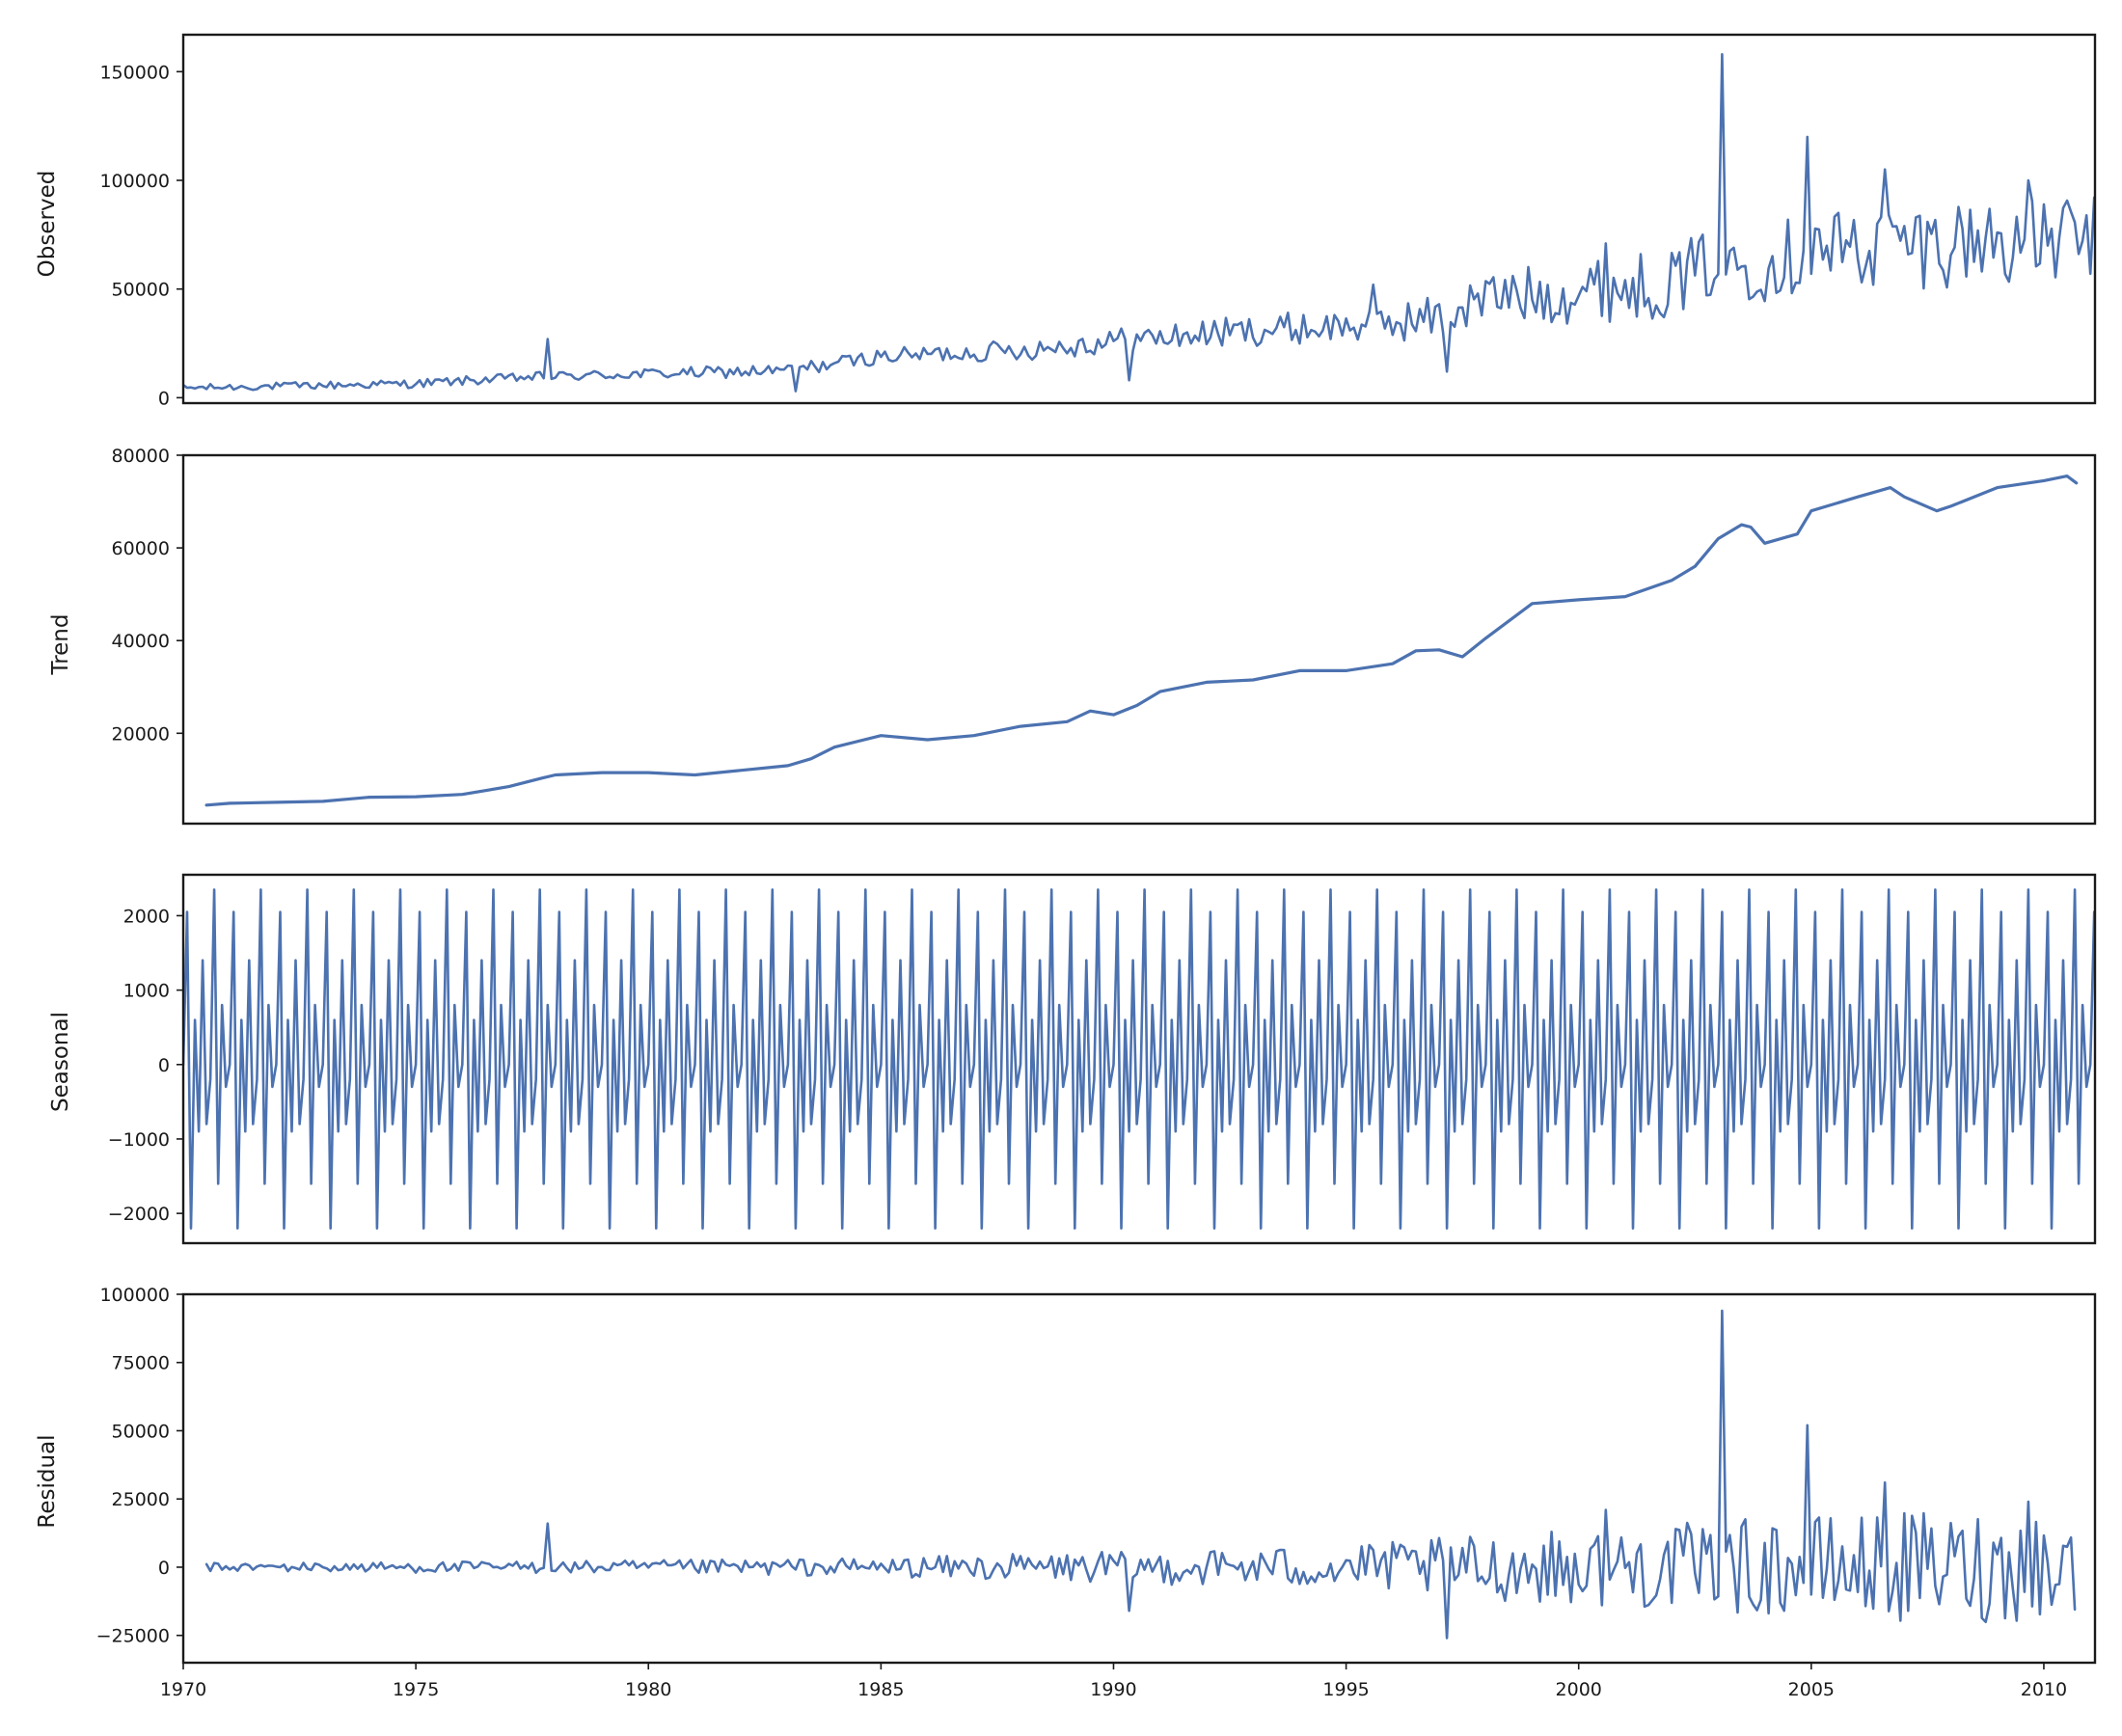 The image size is (2122, 1736). What do you see at coordinates (141, 1363) in the screenshot?
I see `ytick-label-residual: 75000` at bounding box center [141, 1363].